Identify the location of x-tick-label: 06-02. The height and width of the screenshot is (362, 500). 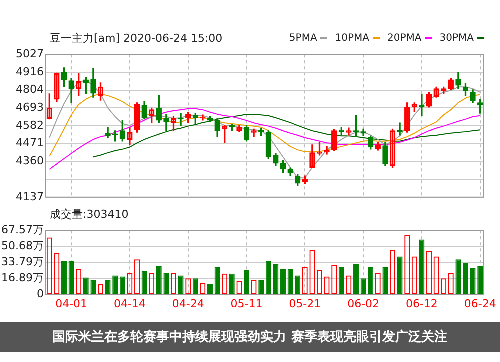
(364, 303).